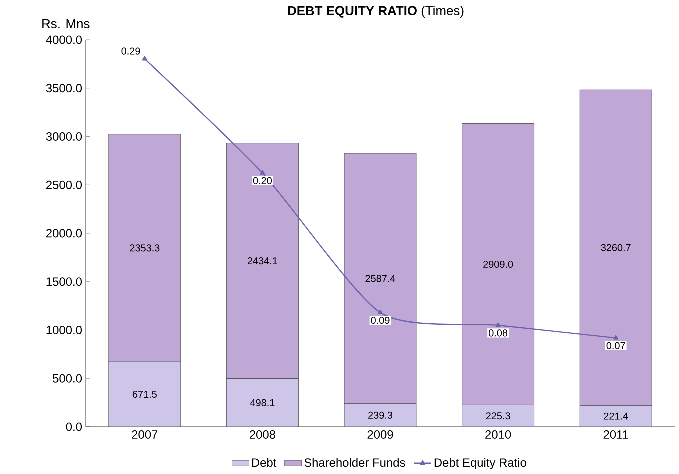 The image size is (679, 474). What do you see at coordinates (263, 434) in the screenshot?
I see `x-tick-label: 2008` at bounding box center [263, 434].